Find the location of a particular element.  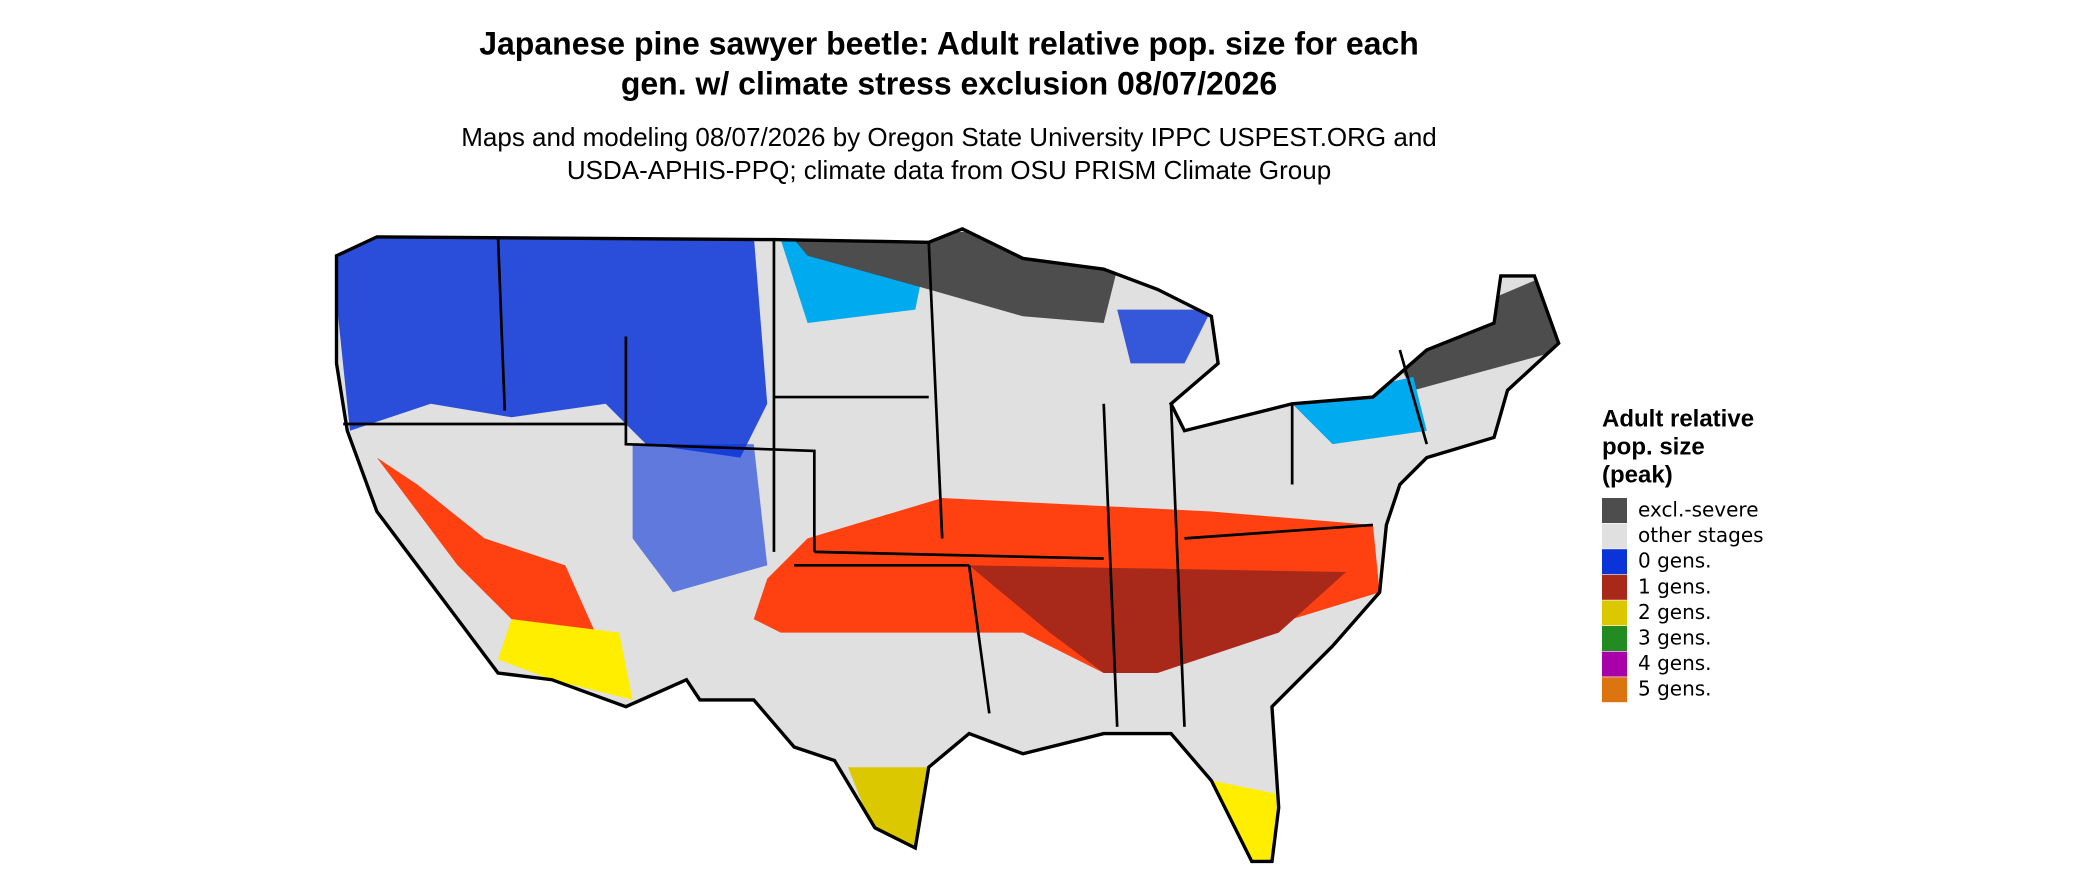

legend-label: excl.-severe is located at coordinates (1698, 510).